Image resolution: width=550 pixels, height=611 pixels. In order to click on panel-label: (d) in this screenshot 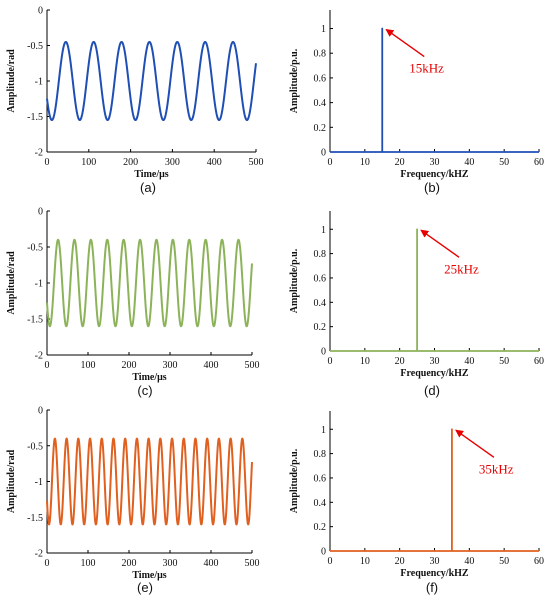, I will do `click(432, 390)`.